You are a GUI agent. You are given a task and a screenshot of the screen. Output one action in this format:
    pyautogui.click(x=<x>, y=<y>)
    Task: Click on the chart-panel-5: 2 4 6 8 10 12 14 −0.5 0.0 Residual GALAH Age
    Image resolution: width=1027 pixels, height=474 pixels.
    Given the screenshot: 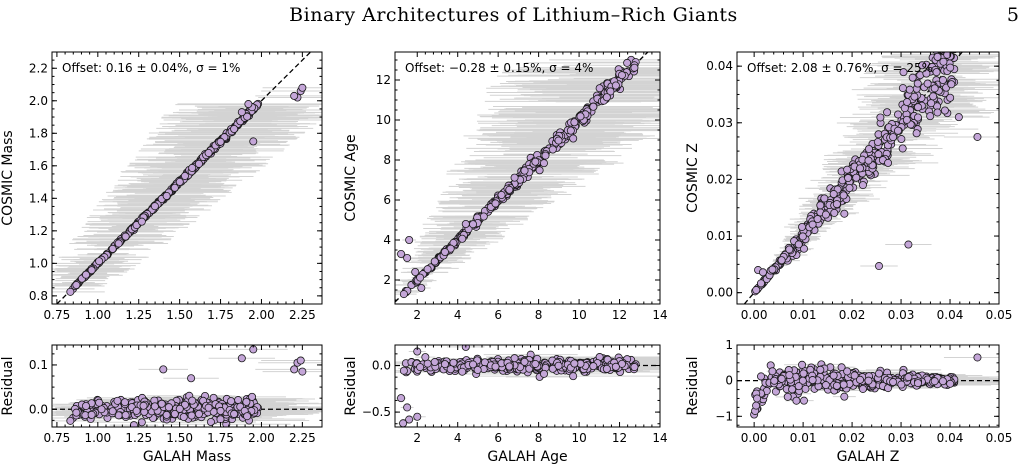 What is the action you would take?
    pyautogui.click(x=505, y=404)
    